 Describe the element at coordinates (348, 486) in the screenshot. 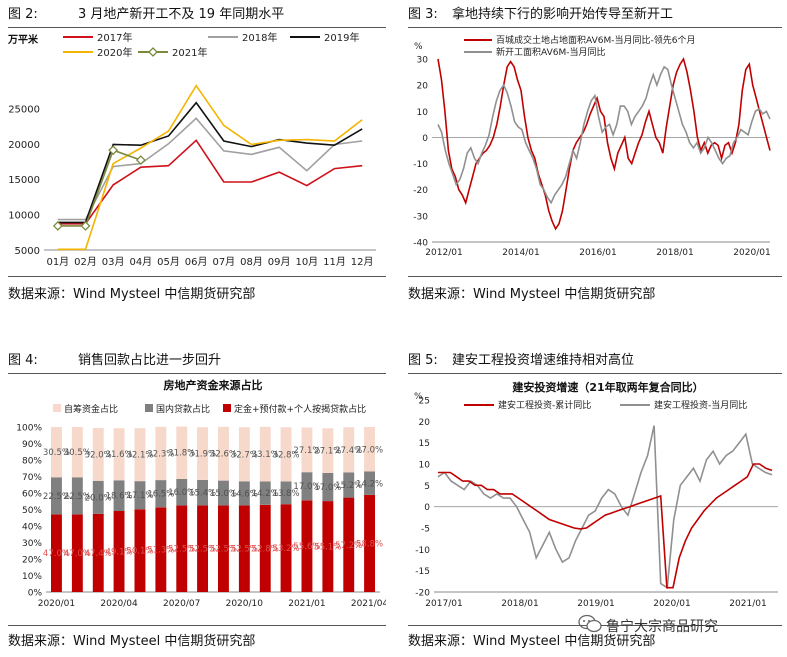

I see `data-label: 15.2%` at that location.